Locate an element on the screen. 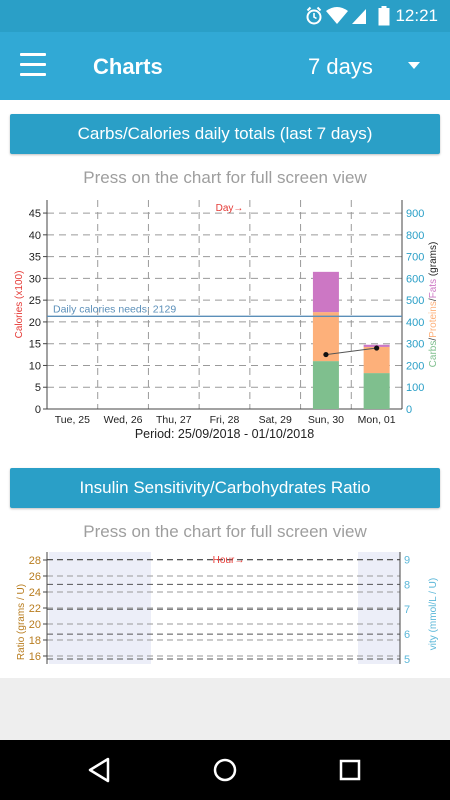 The width and height of the screenshot is (450, 800). y-tick-label: 24 is located at coordinates (35, 593).